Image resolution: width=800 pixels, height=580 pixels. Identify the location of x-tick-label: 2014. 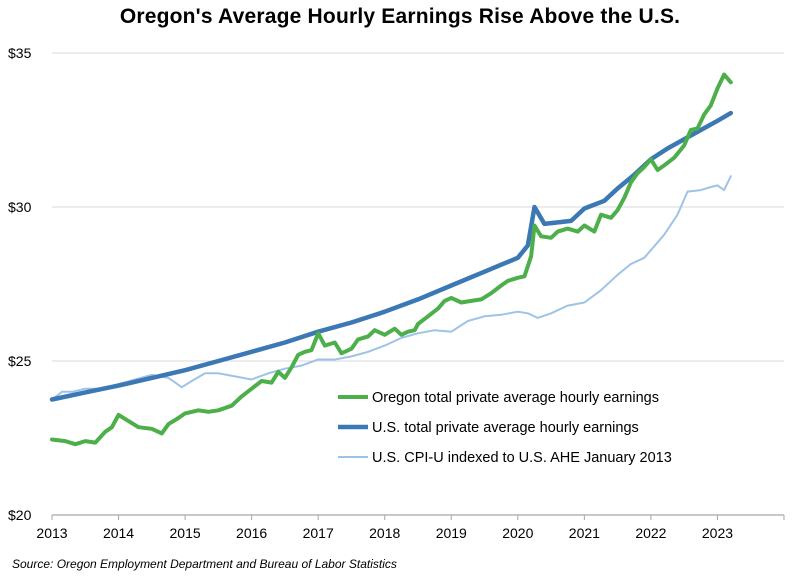
(118, 533).